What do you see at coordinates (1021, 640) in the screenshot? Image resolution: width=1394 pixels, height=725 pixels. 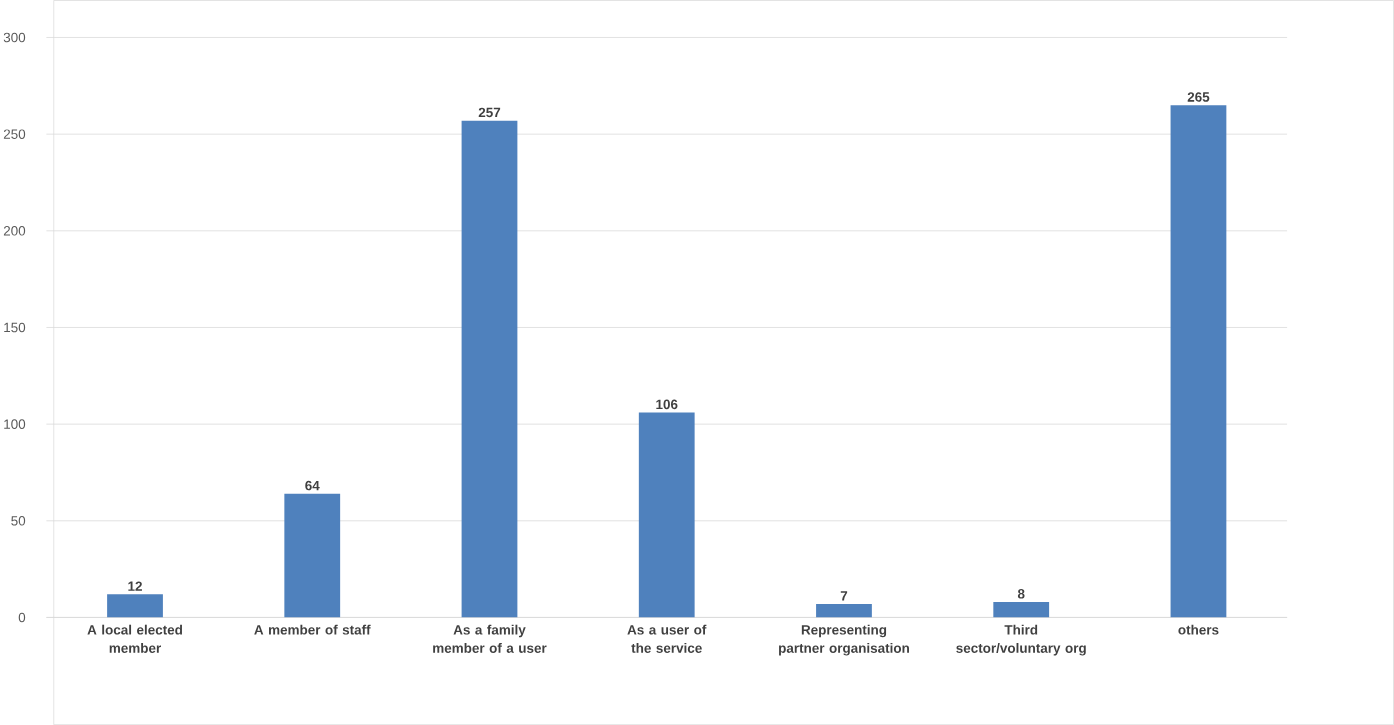 I see `x-tick-label: Third sector/voluntary org` at bounding box center [1021, 640].